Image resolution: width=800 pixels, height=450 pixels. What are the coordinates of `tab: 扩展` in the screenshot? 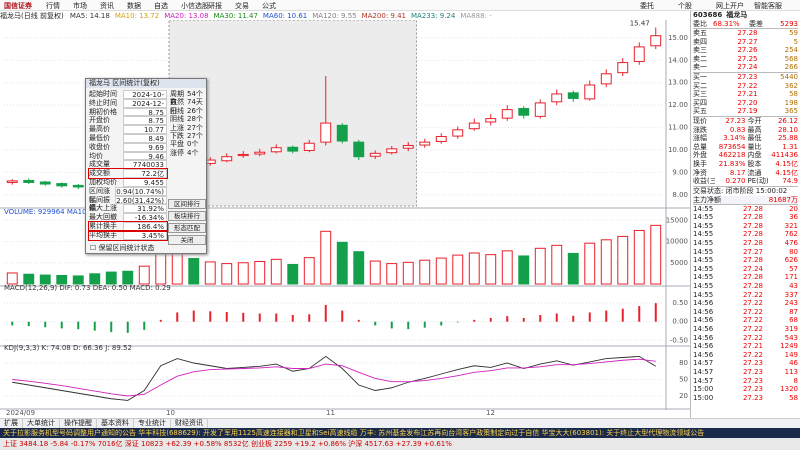 It's located at (11, 423).